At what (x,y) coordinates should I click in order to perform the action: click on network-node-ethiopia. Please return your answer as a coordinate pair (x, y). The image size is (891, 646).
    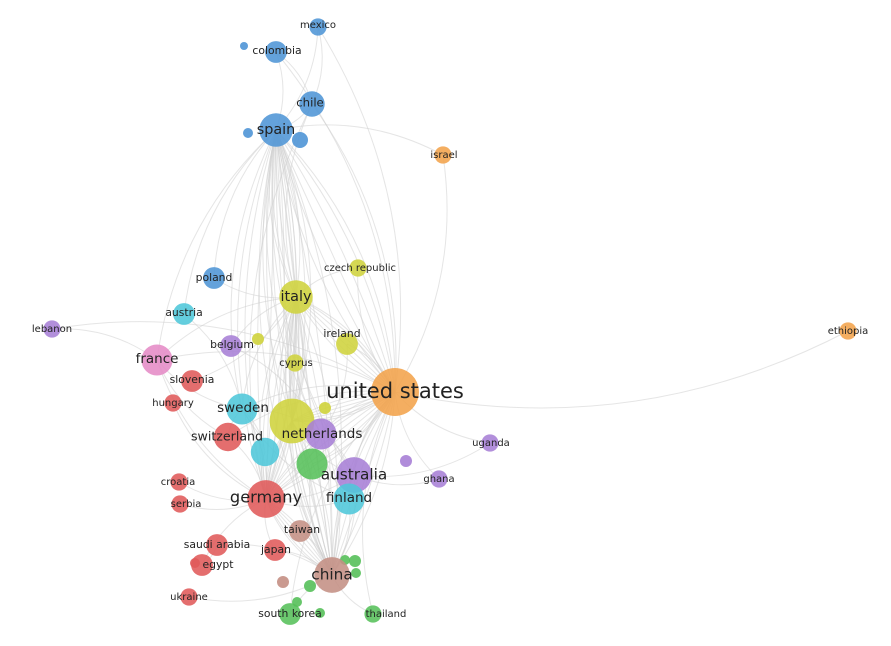
    Looking at the image, I should click on (848, 331).